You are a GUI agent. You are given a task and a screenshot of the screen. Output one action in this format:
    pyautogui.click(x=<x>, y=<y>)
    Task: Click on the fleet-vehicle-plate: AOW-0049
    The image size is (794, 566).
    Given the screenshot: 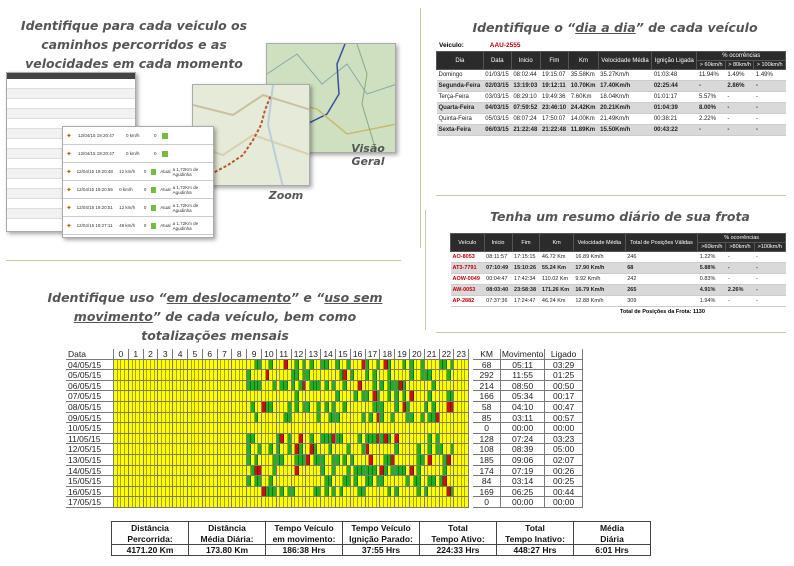 What is the action you would take?
    pyautogui.click(x=467, y=279)
    